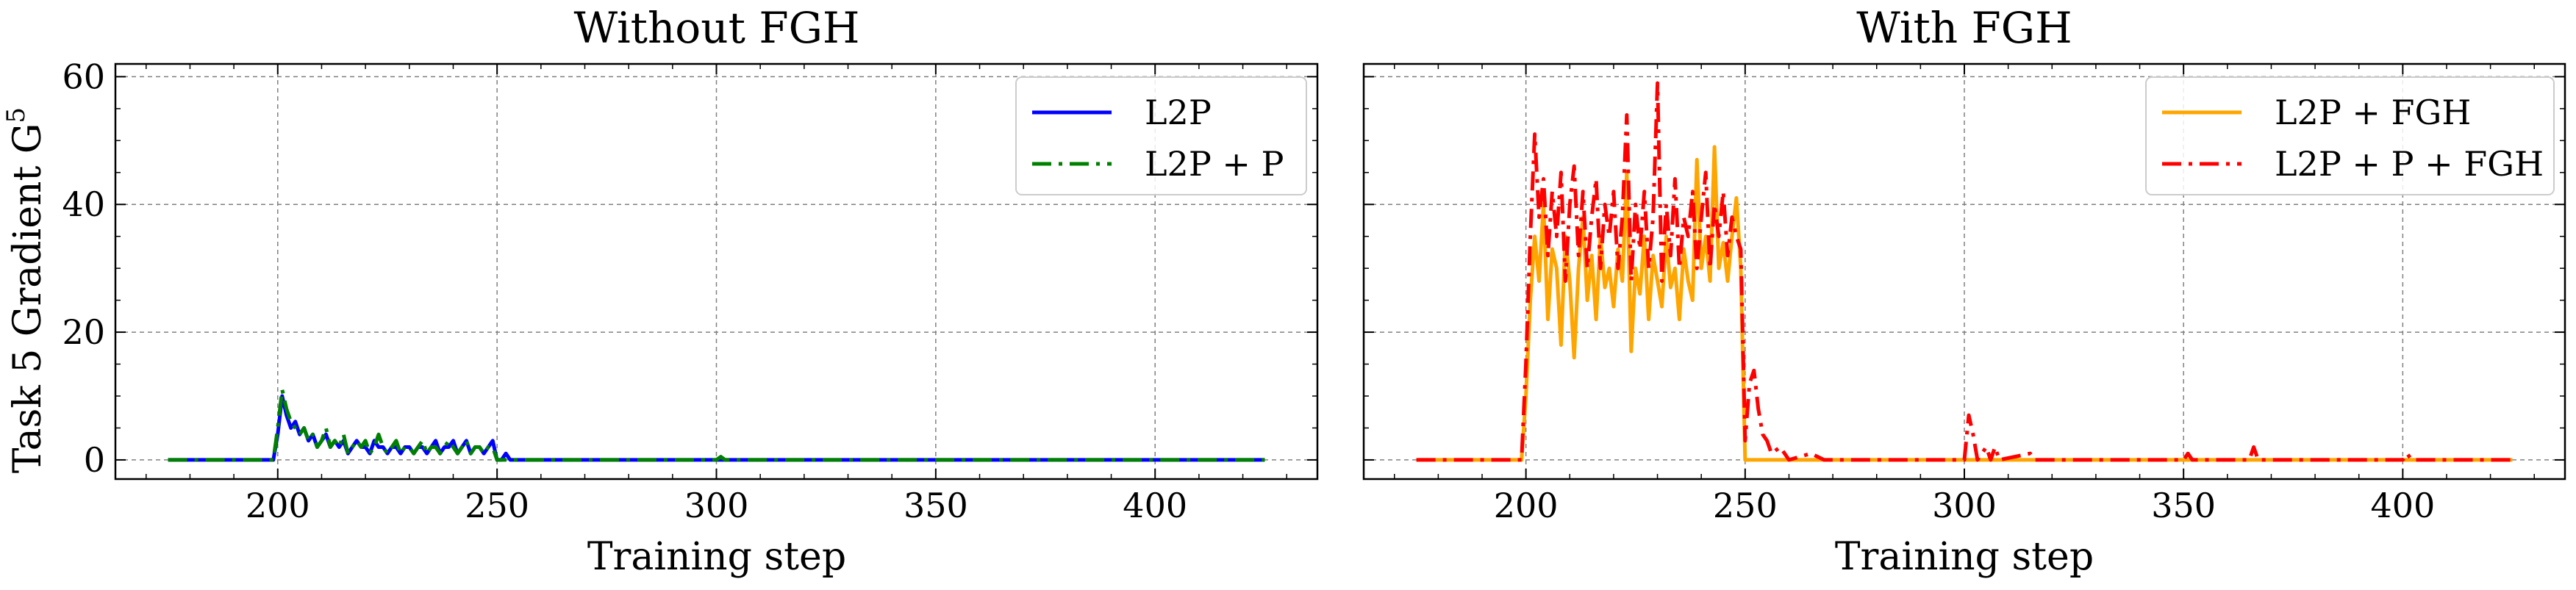 The height and width of the screenshot is (590, 2576). I want to click on y-axis-label-superscript: 5, so click(16, 115).